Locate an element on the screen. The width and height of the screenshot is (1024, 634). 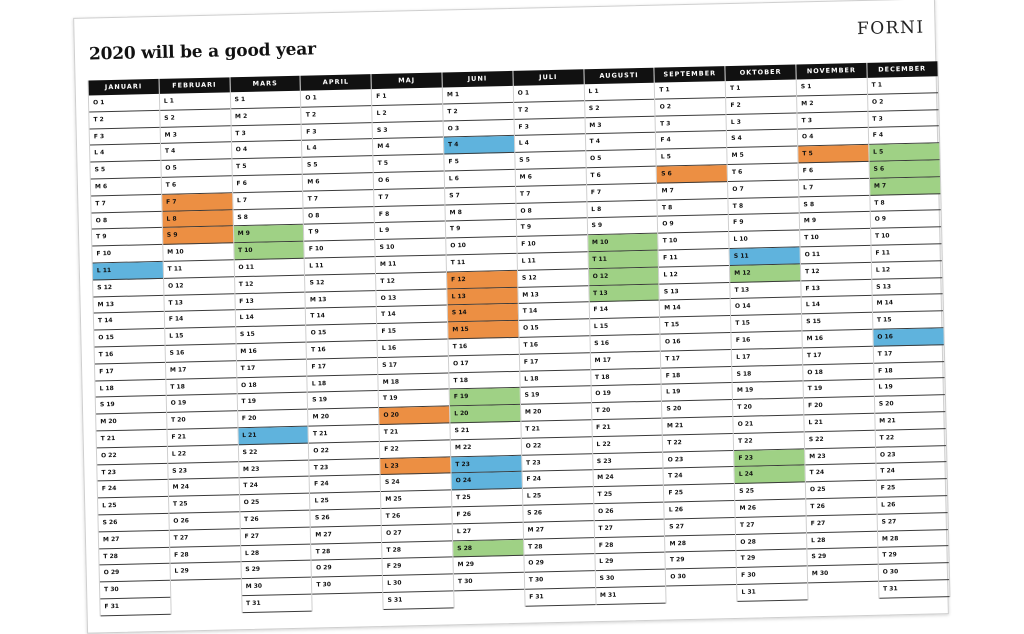
day-cell: M 14 is located at coordinates (695, 308).